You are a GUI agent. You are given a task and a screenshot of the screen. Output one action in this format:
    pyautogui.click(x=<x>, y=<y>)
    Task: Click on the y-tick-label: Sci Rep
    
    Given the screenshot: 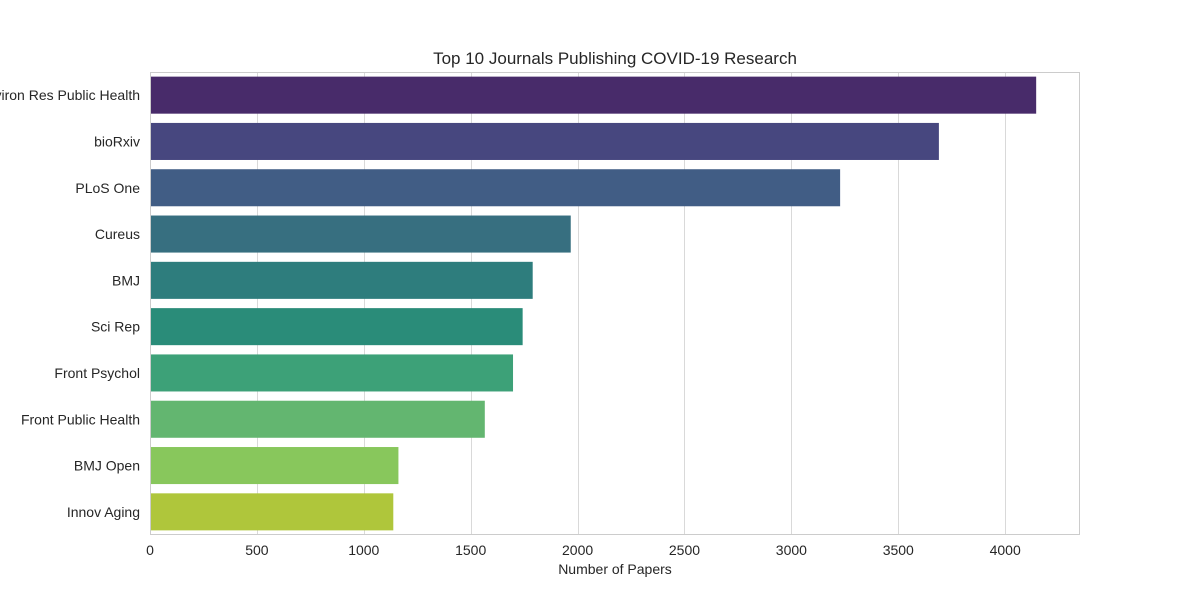 What is the action you would take?
    pyautogui.click(x=115, y=327)
    